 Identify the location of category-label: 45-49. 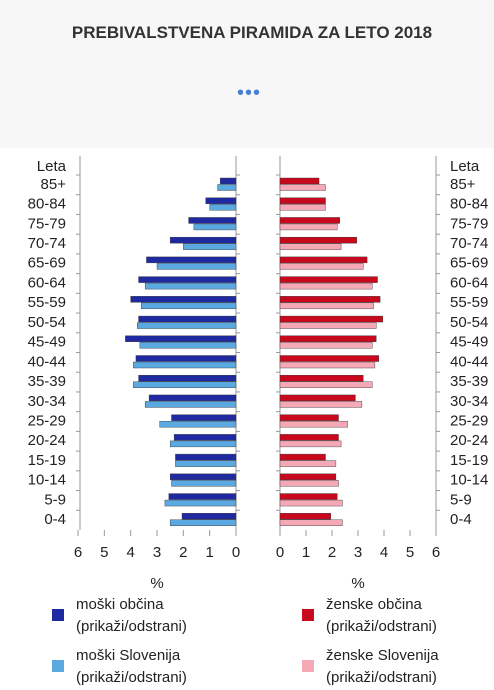
(47, 342).